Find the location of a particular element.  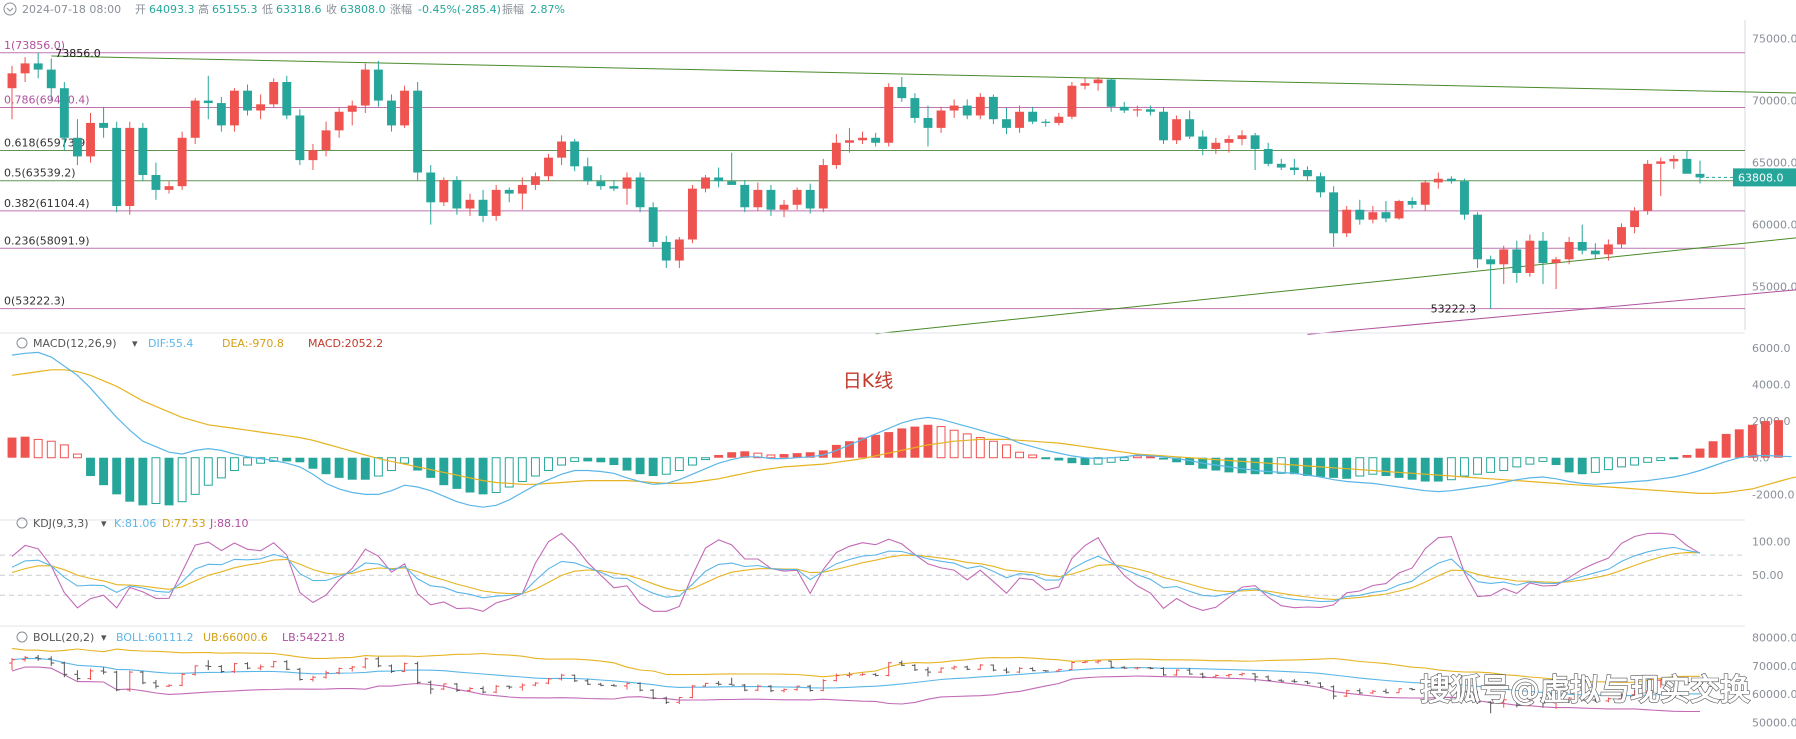

price-tick-label-4: 55000.0 is located at coordinates (1774, 287).